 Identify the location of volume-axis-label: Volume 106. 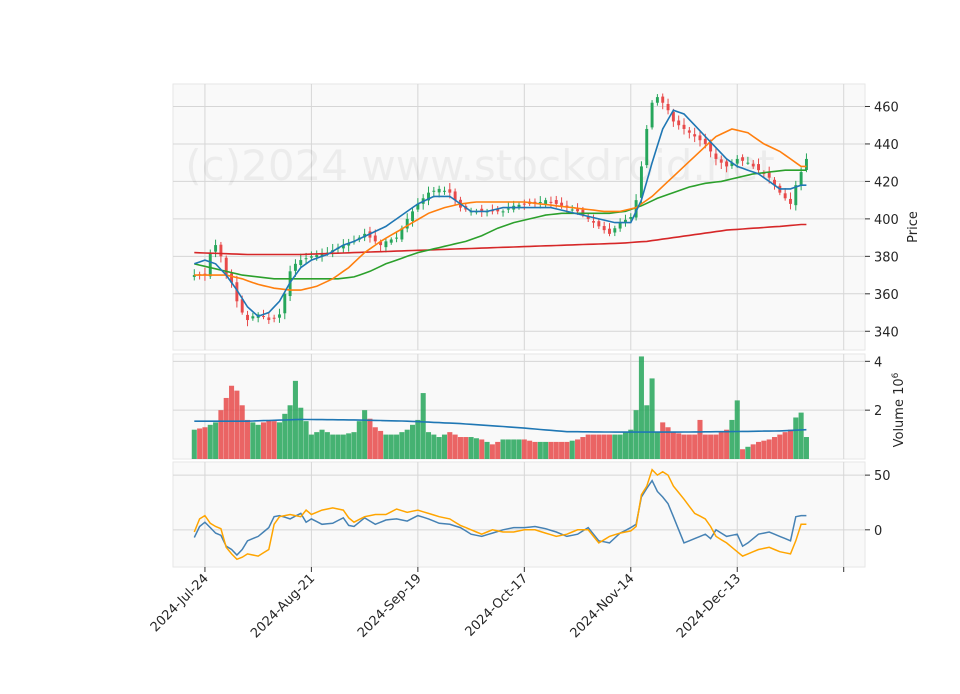
(899, 409).